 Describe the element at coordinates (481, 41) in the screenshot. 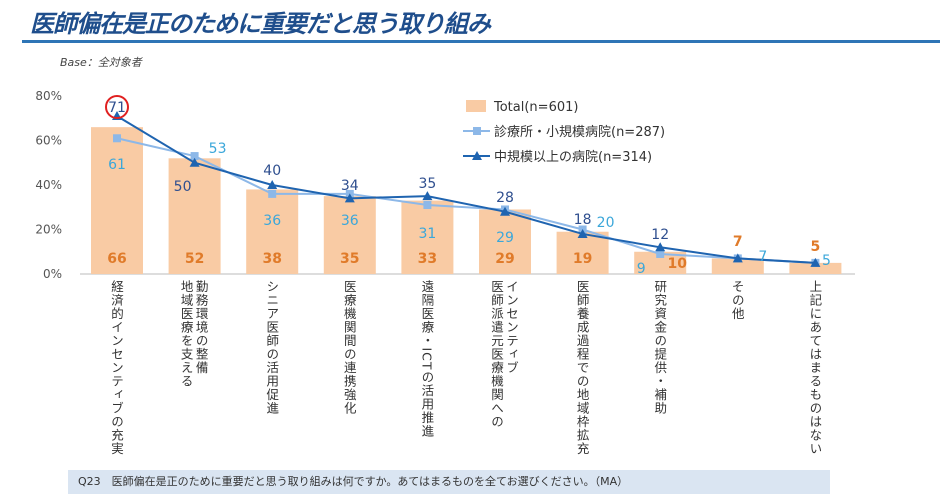

I see `title-divider` at that location.